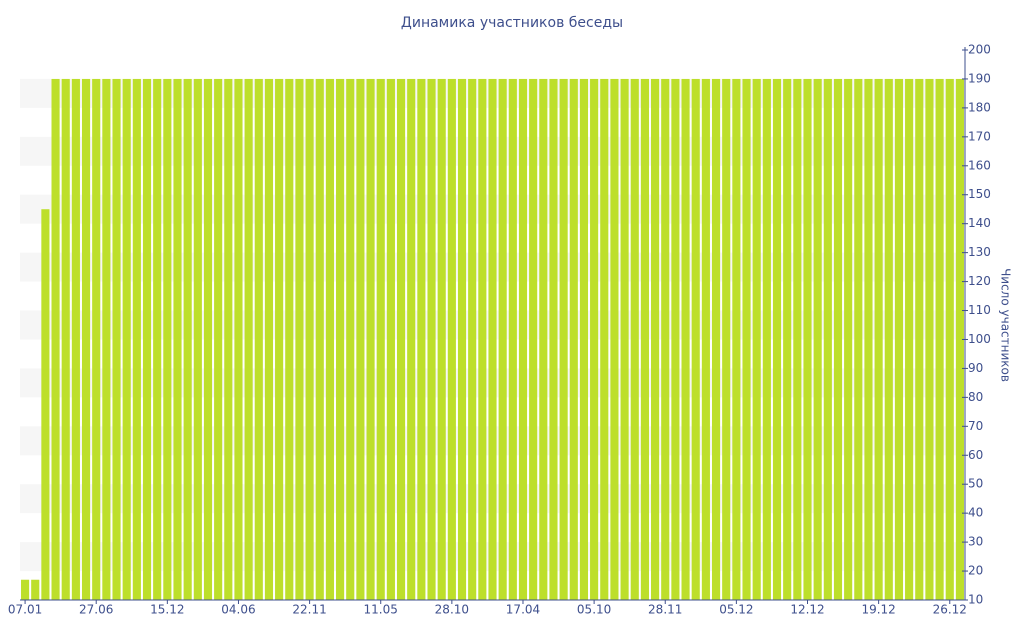  Describe the element at coordinates (25, 610) in the screenshot. I see `x-tick-label: 07.01` at that location.